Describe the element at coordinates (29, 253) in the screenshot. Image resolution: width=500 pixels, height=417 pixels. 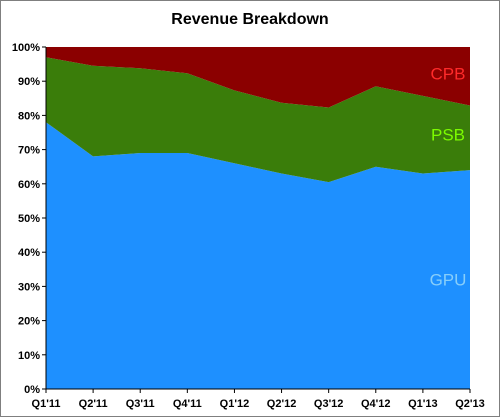
I see `y-tick-label: 40%` at that location.